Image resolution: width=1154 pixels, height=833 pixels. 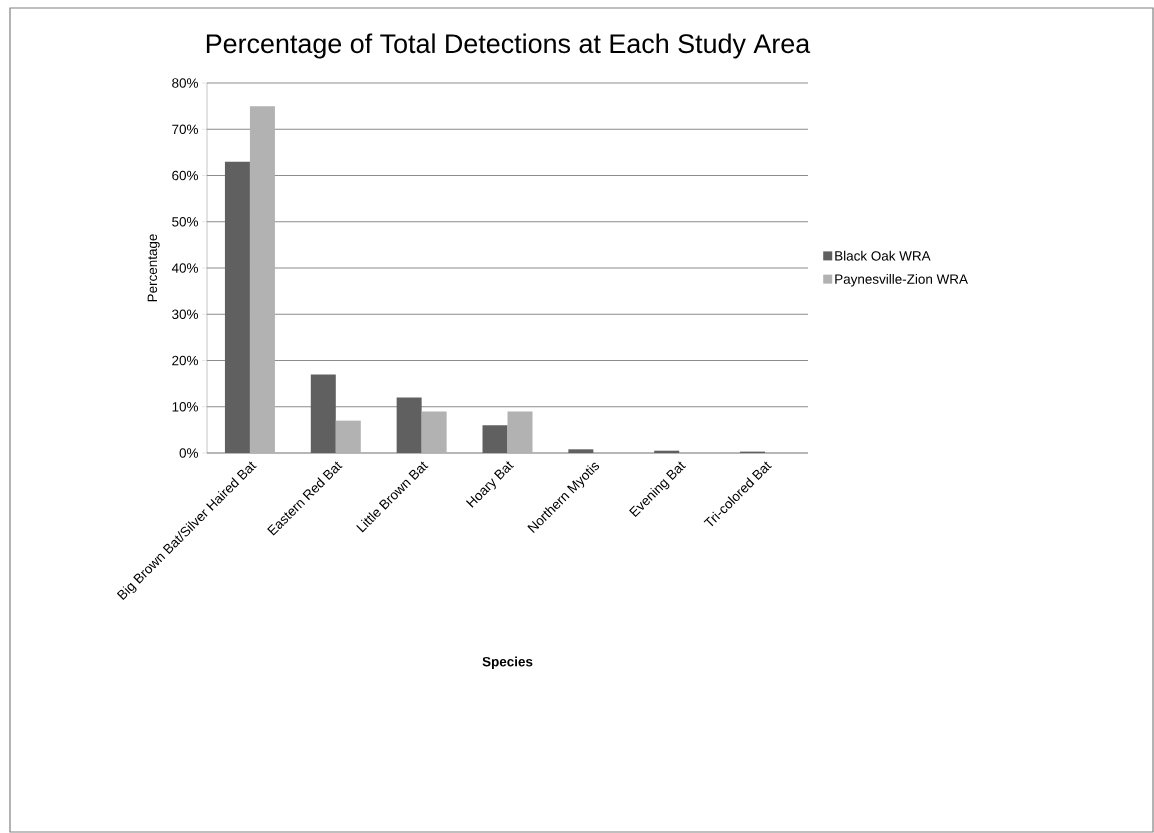 What do you see at coordinates (185, 360) in the screenshot?
I see `y-tick-label: 20%` at bounding box center [185, 360].